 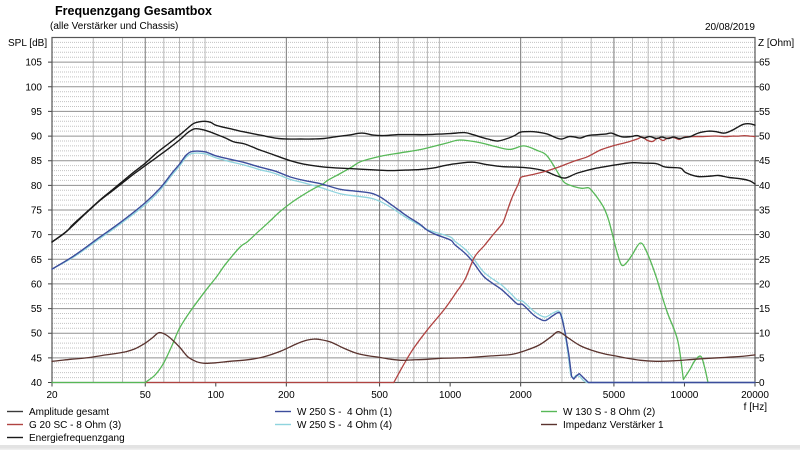 What do you see at coordinates (776, 43) in the screenshot?
I see `svg-text: Z [Ohm]` at bounding box center [776, 43].